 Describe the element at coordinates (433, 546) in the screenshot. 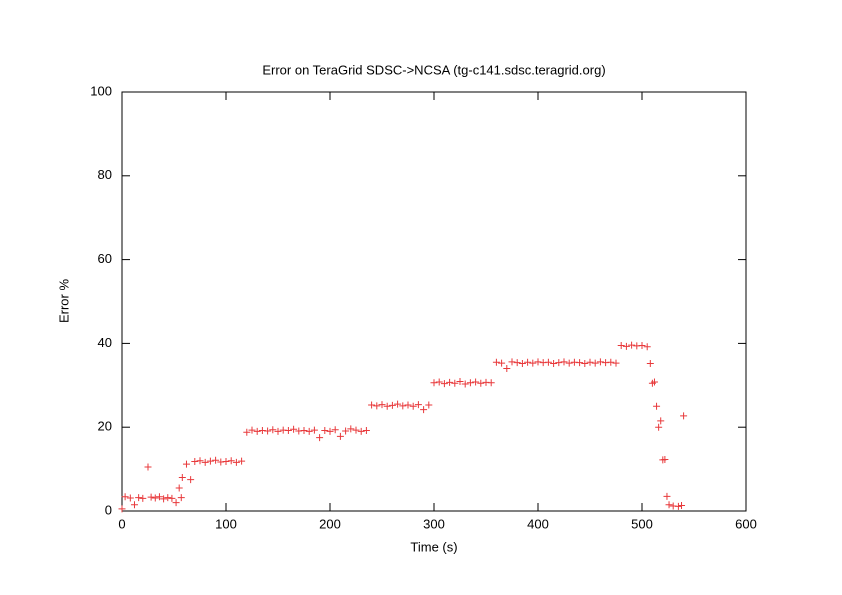

I see `x-axis-label: Time (s)` at that location.